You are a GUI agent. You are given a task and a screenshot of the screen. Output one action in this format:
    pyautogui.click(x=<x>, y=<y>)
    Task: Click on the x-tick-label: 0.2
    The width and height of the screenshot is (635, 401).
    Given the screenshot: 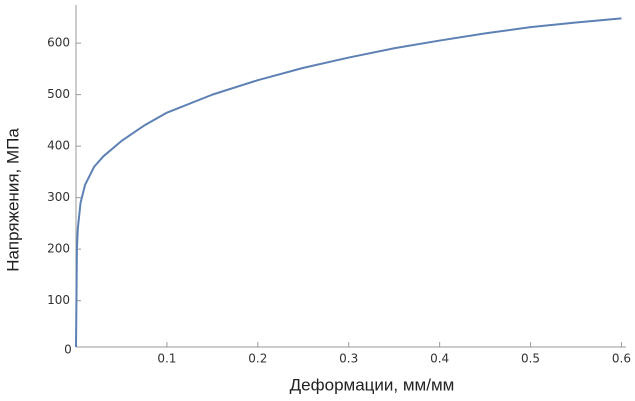 What is the action you would take?
    pyautogui.click(x=257, y=359)
    